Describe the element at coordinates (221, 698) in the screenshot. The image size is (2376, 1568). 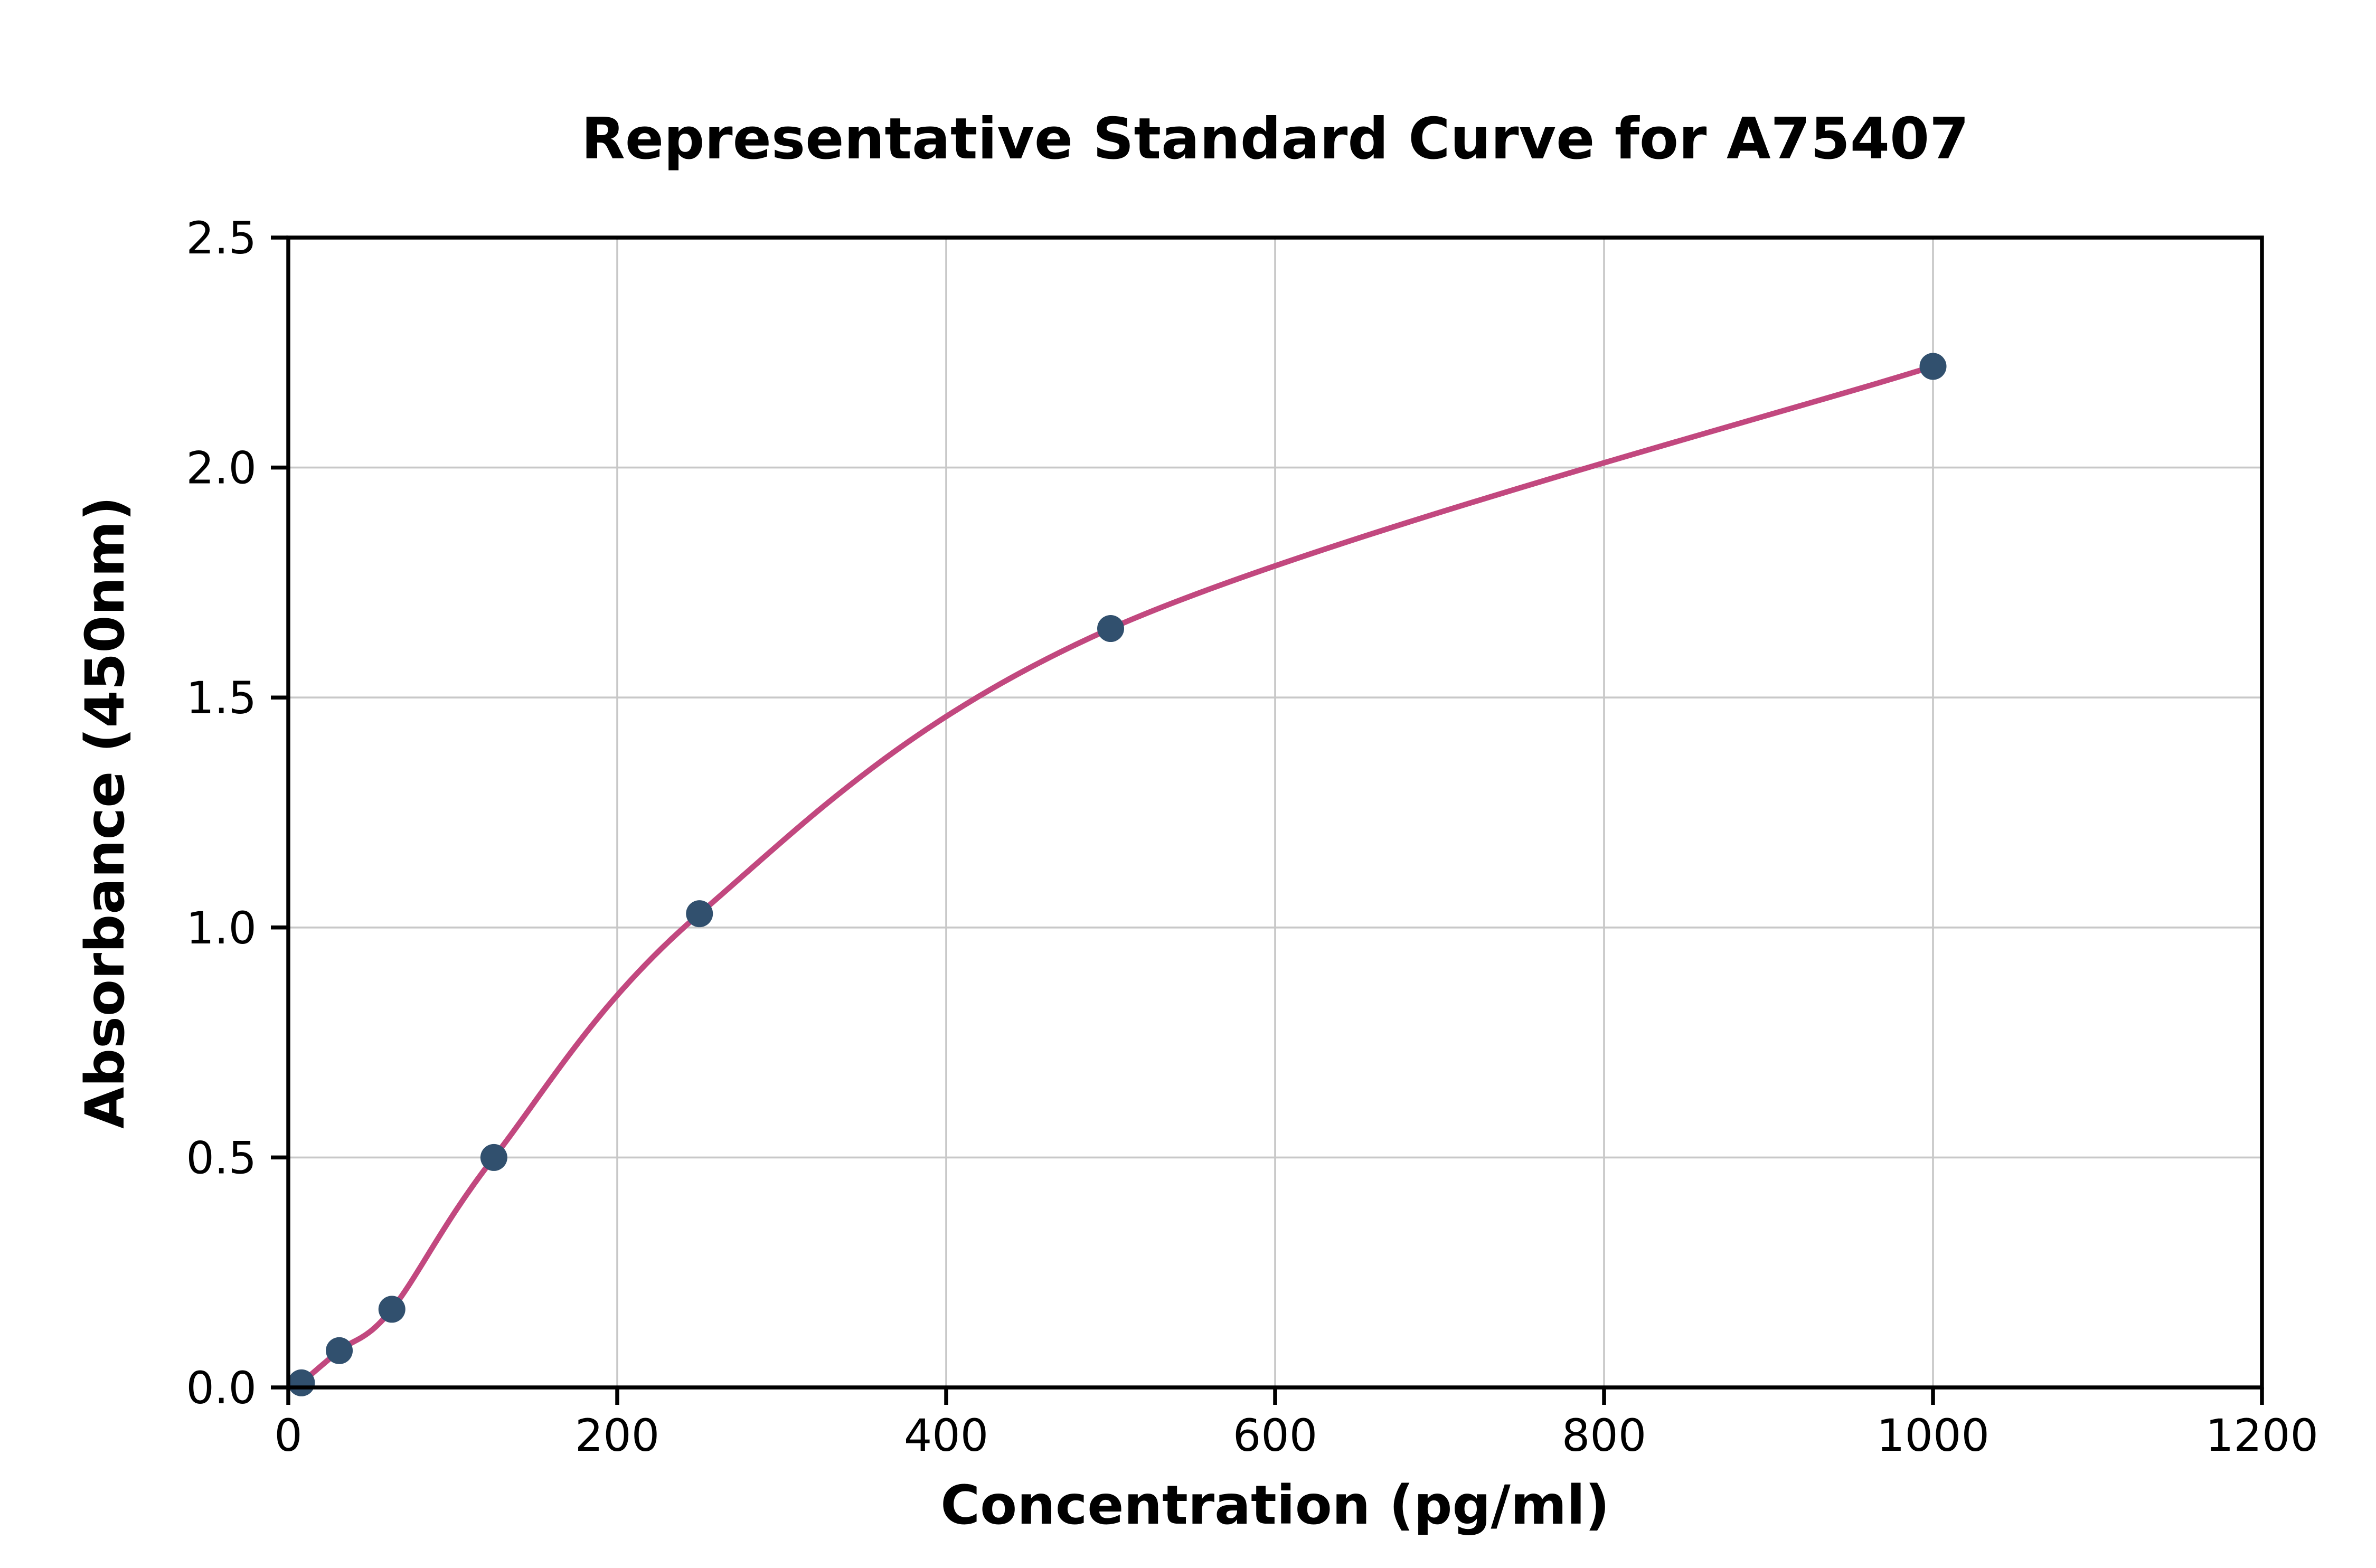
I see `y-tick-label: 1.5` at that location.